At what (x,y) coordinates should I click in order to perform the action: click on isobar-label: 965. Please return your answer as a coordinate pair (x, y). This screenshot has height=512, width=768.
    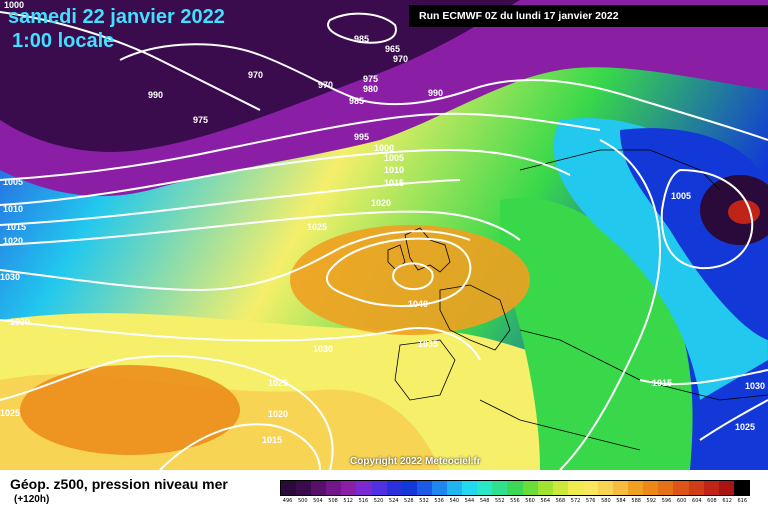
    Looking at the image, I should click on (392, 49).